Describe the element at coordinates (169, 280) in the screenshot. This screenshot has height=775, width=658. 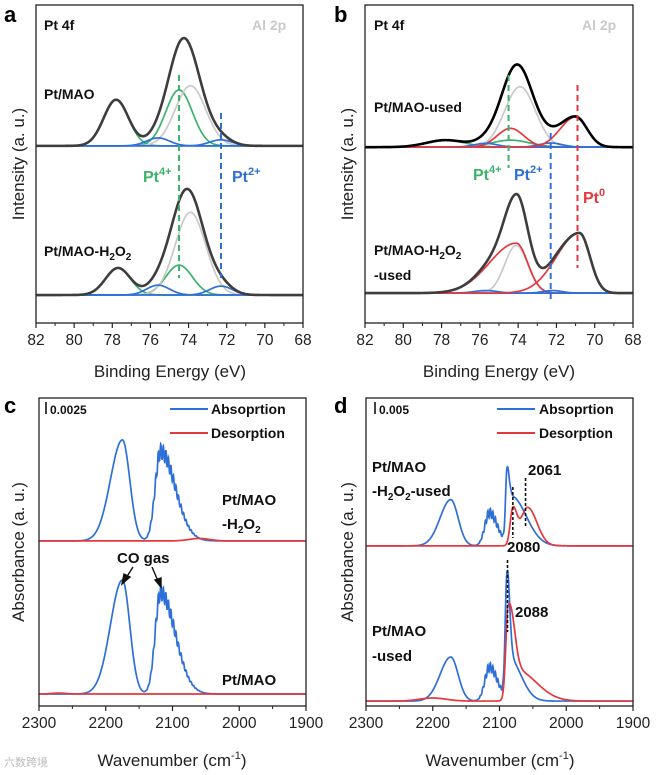
I see `component-curve-pt4` at that location.